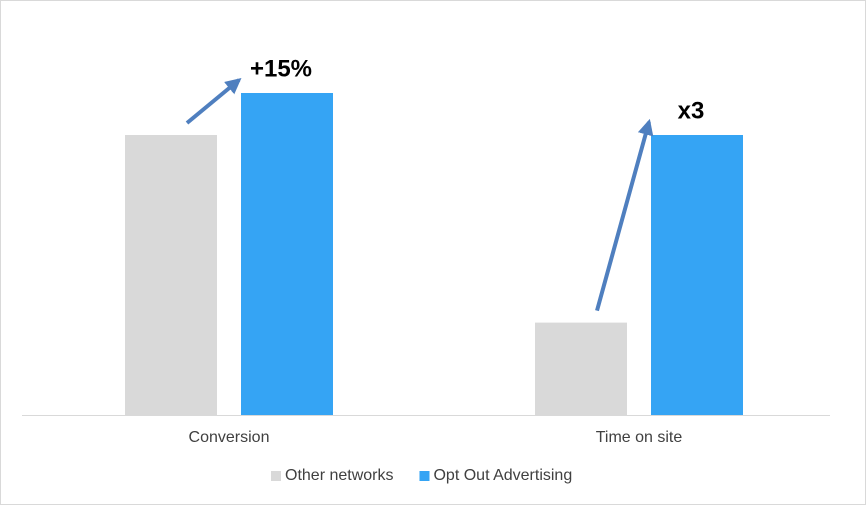 This screenshot has width=866, height=505. I want to click on annotation: x3, so click(691, 110).